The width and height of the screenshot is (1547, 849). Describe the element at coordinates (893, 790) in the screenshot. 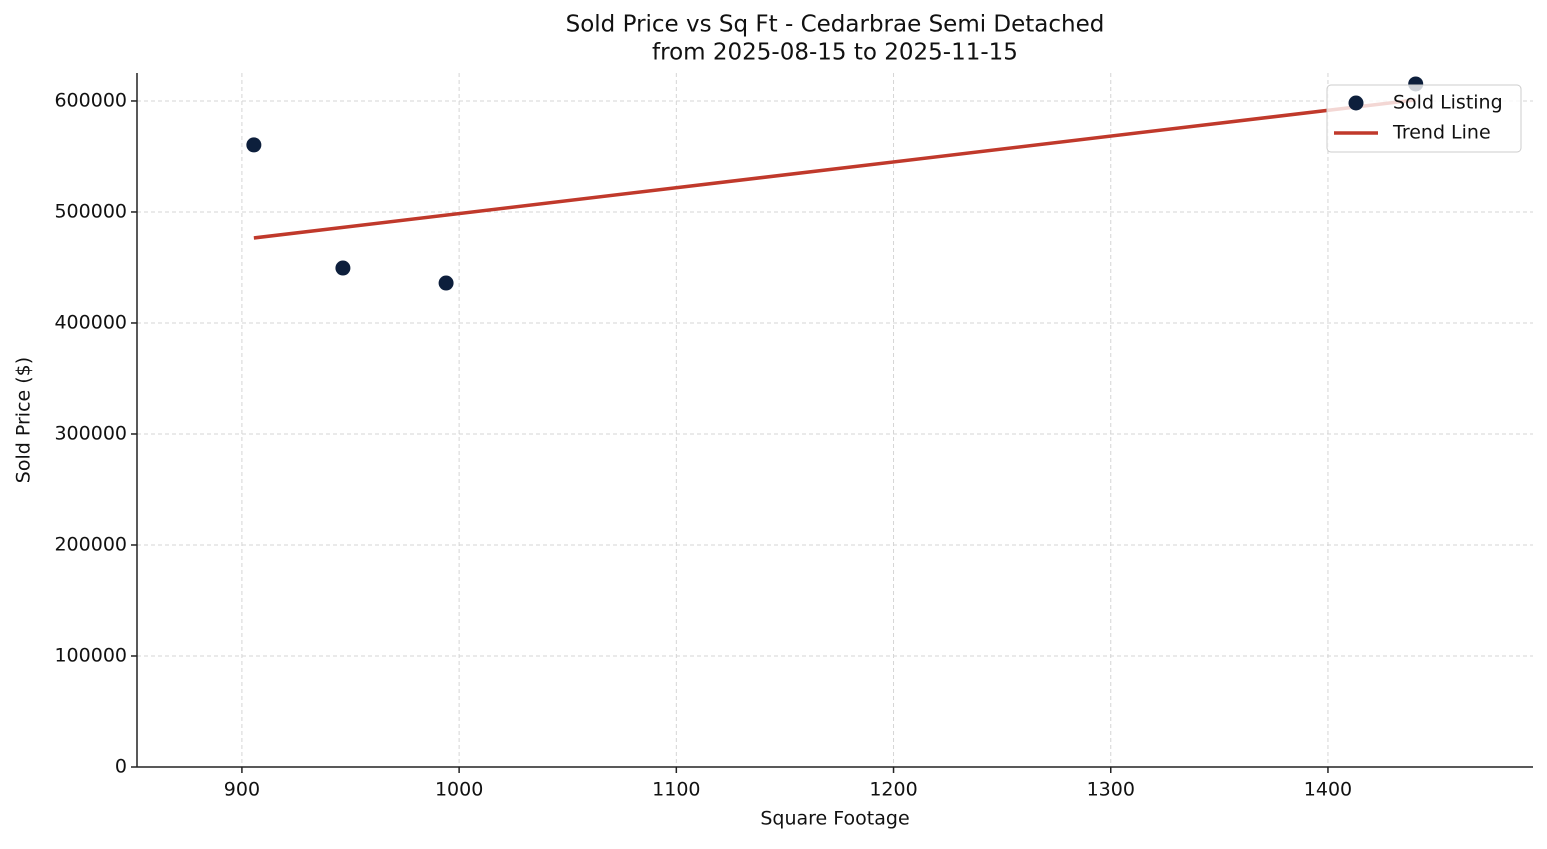

I see `x-tick-label: 1200` at that location.